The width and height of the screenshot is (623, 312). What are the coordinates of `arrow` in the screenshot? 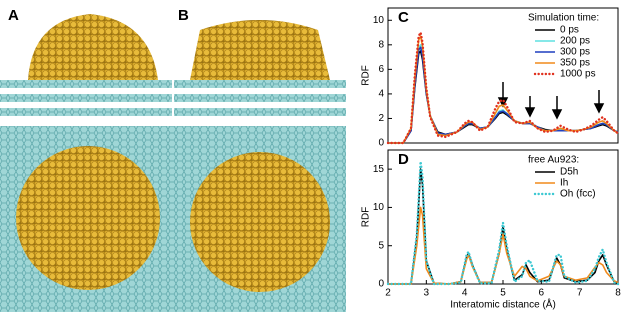 It's located at (551, 101).